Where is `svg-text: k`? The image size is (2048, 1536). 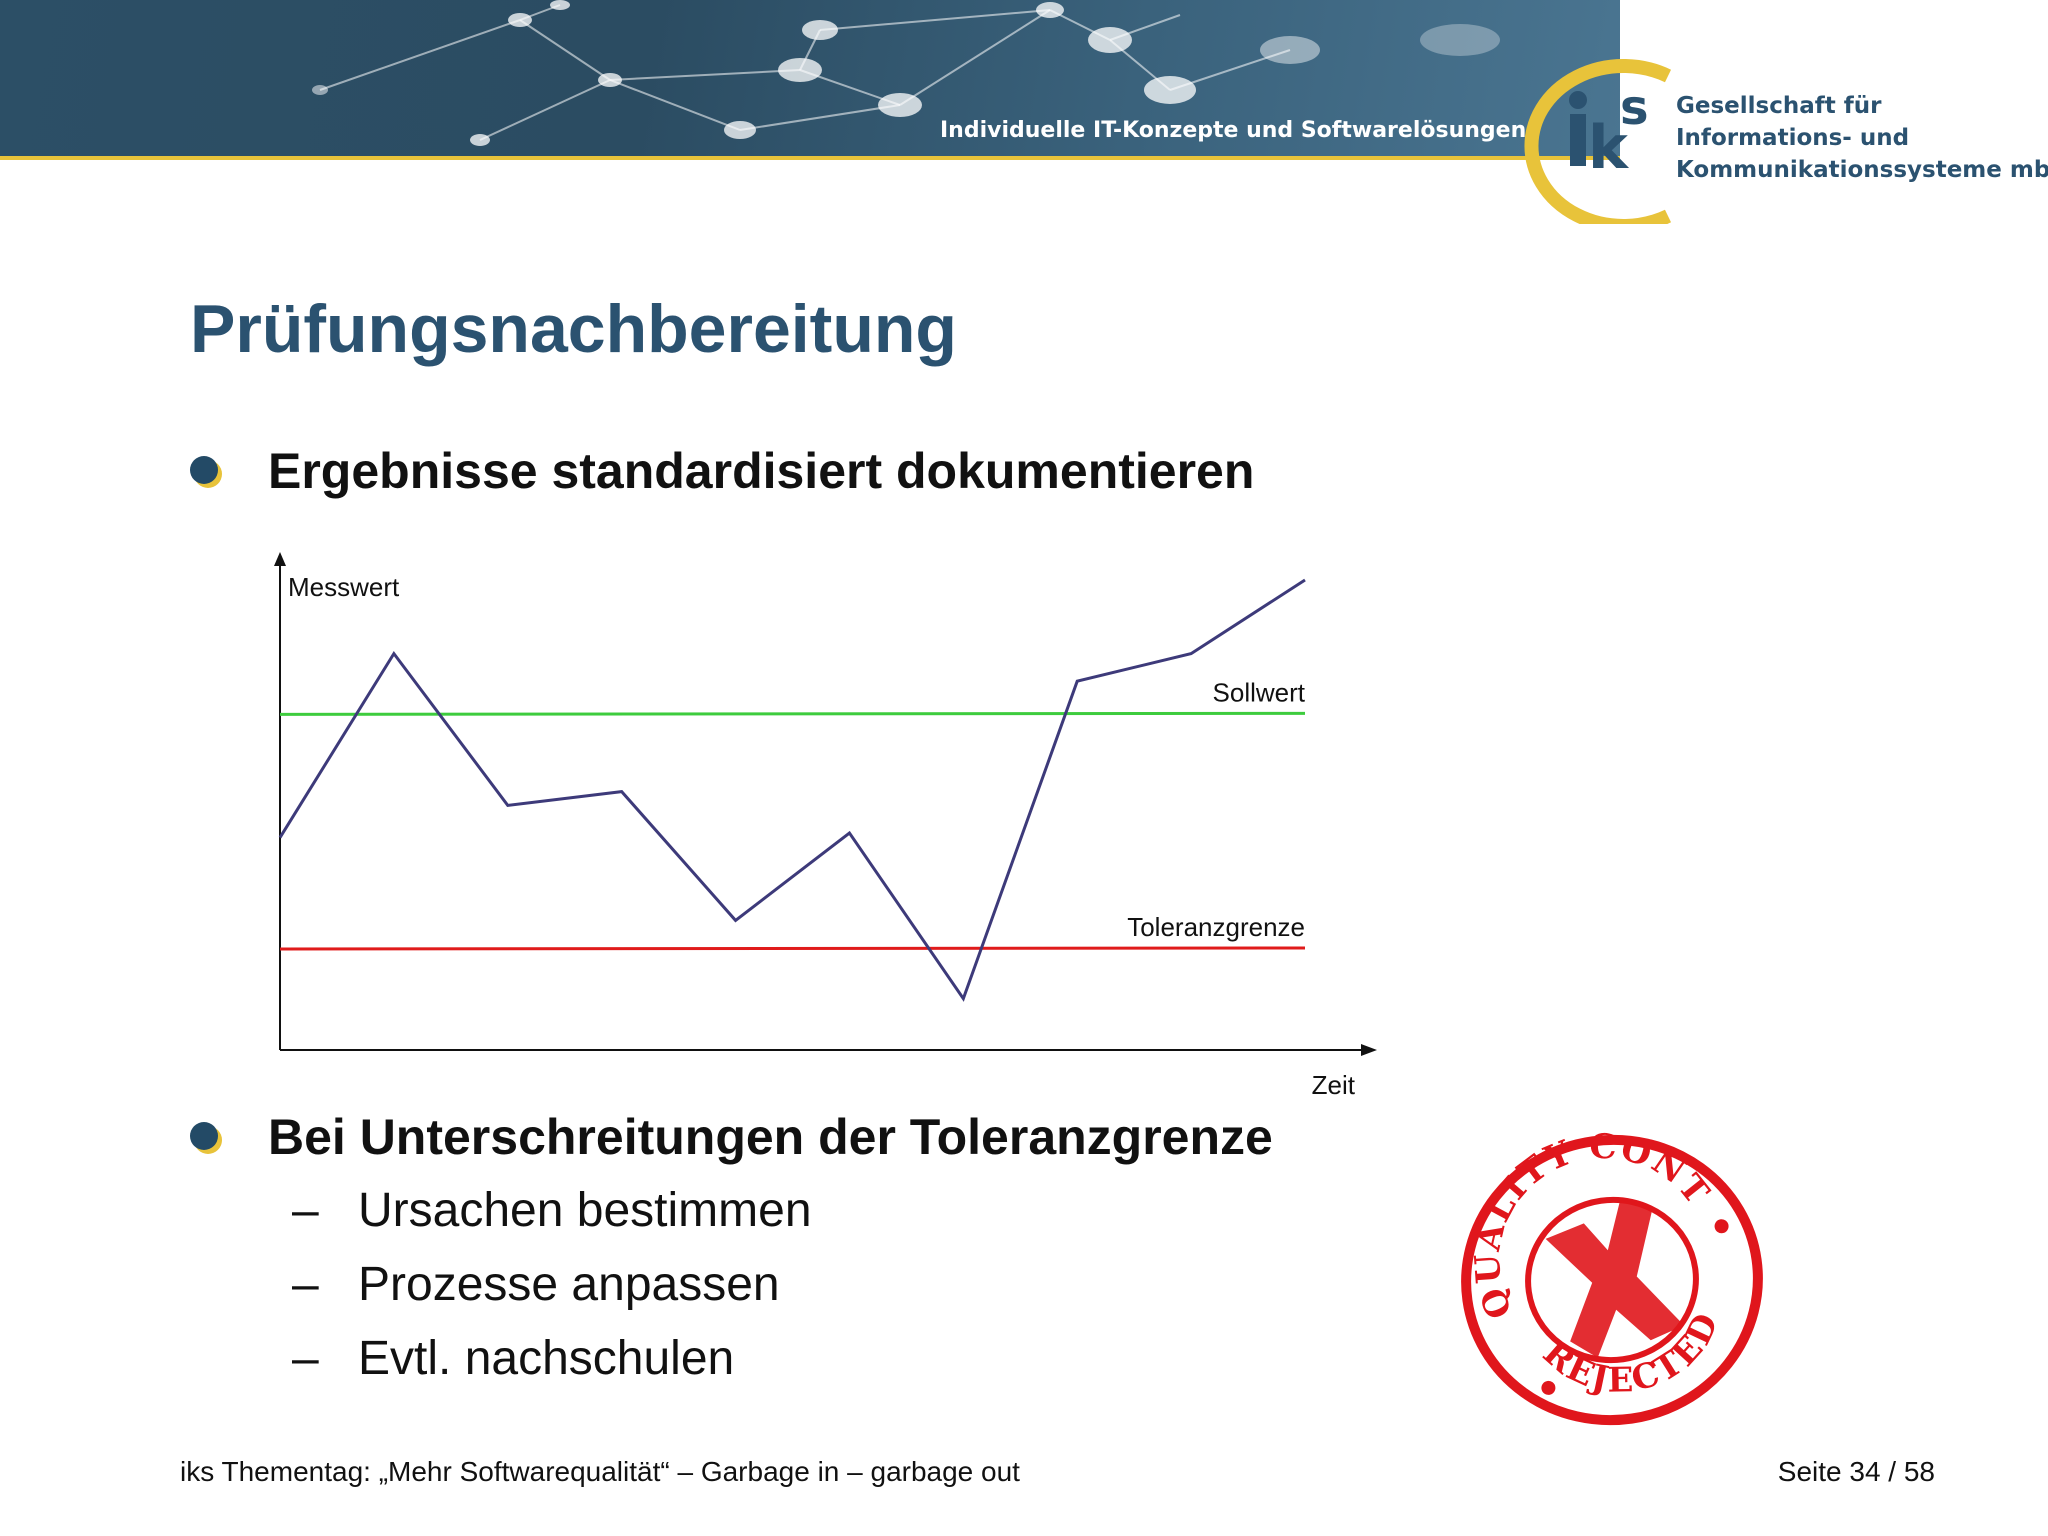 svg-text: k is located at coordinates (1609, 144).